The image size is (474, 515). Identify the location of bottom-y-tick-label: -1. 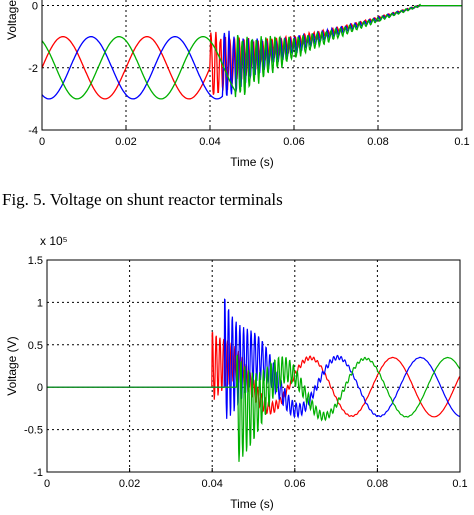
(38, 473).